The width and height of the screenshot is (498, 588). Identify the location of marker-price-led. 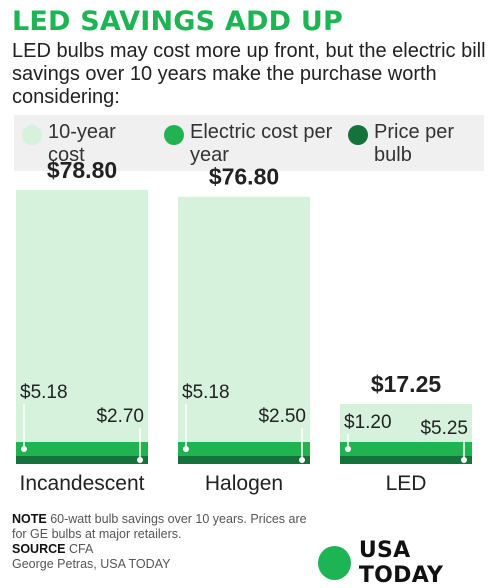
(464, 460).